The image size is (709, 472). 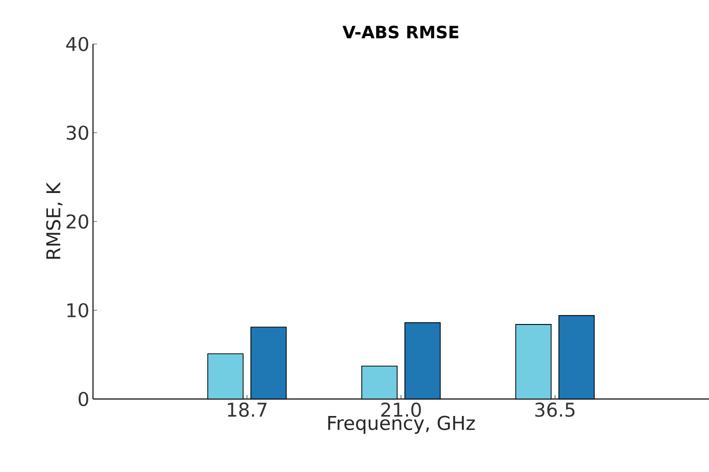 What do you see at coordinates (247, 409) in the screenshot?
I see `x-tick-label: 18.7` at bounding box center [247, 409].